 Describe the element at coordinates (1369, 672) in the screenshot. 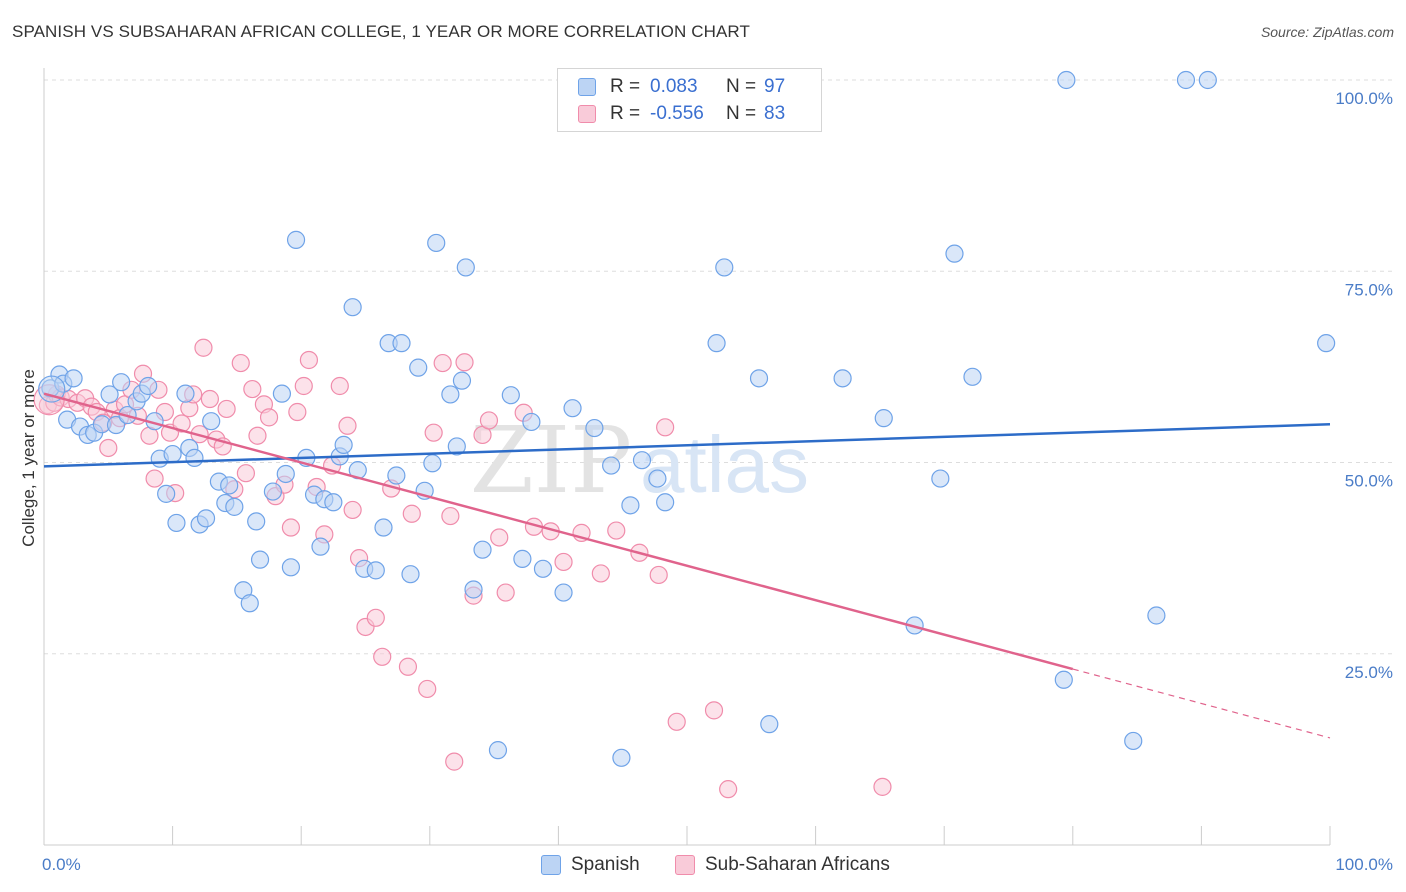

I see `y-tick-label: 25.0%` at that location.